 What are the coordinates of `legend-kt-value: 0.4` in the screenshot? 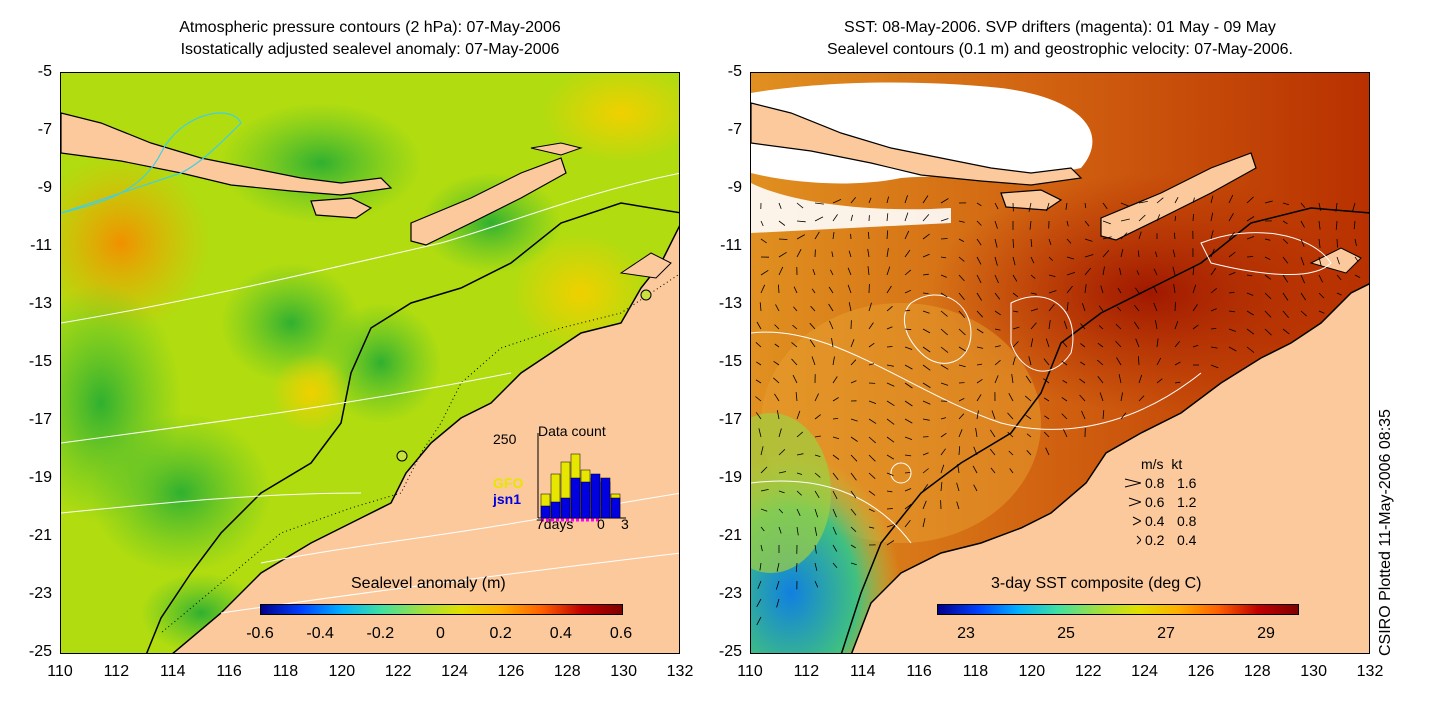 It's located at (1187, 540).